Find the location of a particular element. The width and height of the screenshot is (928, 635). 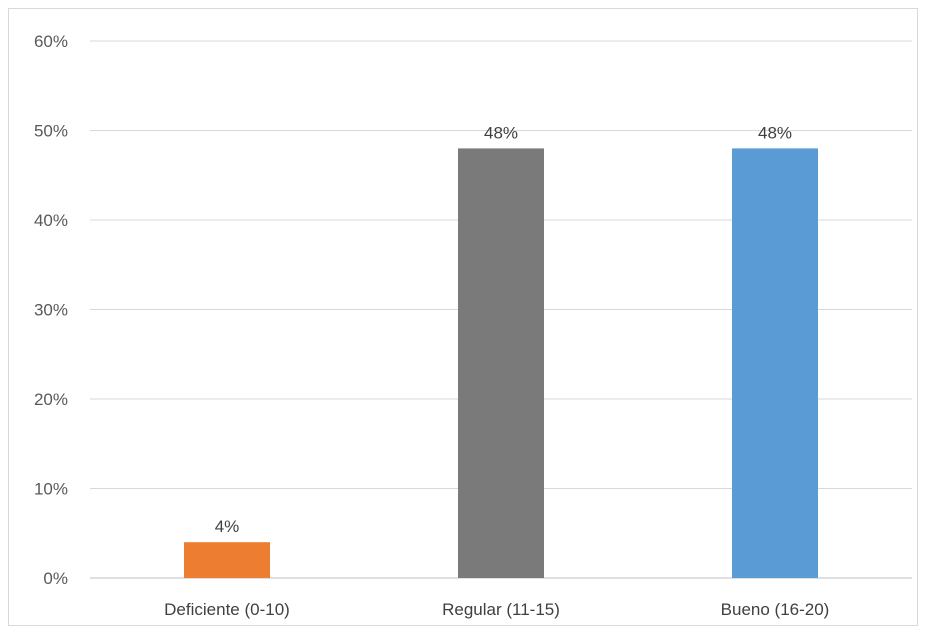

y-tick-label: 60% is located at coordinates (51, 41).